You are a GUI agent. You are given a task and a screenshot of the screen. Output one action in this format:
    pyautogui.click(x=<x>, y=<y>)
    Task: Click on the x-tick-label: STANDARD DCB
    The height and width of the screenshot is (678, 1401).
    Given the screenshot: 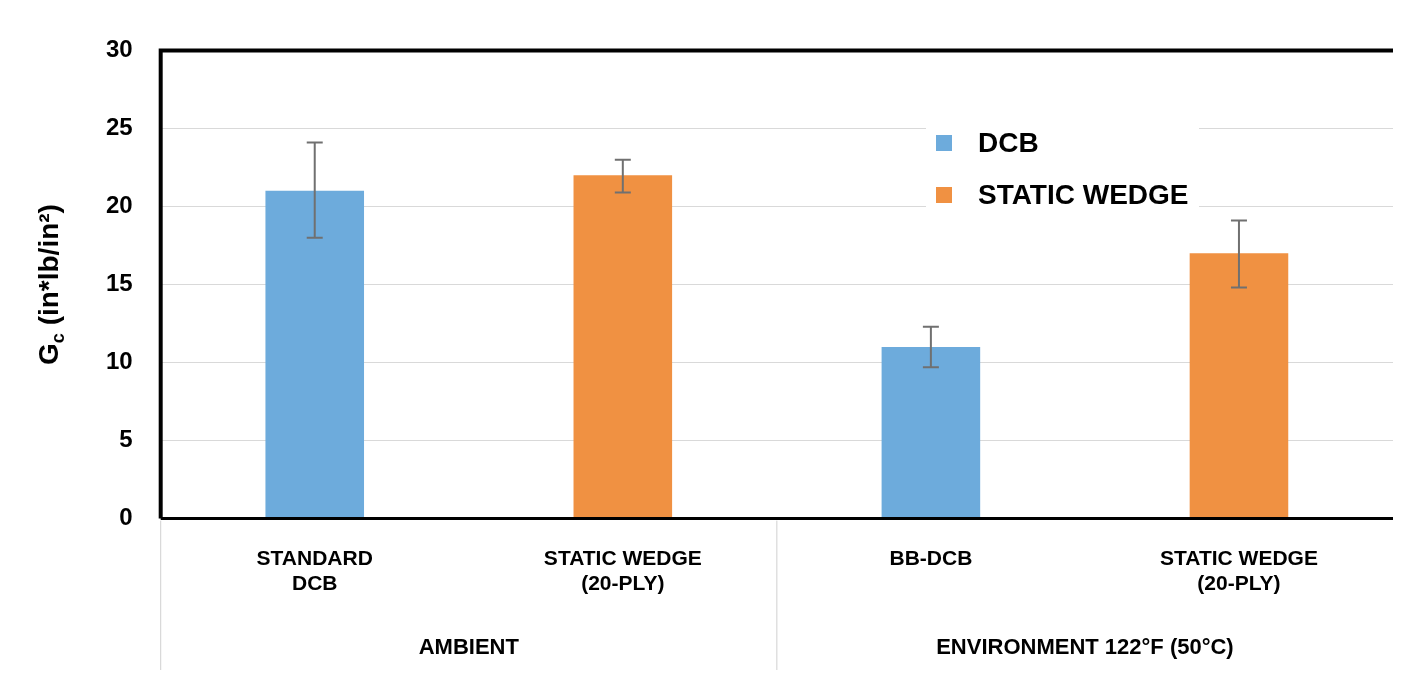 What is the action you would take?
    pyautogui.click(x=314, y=570)
    